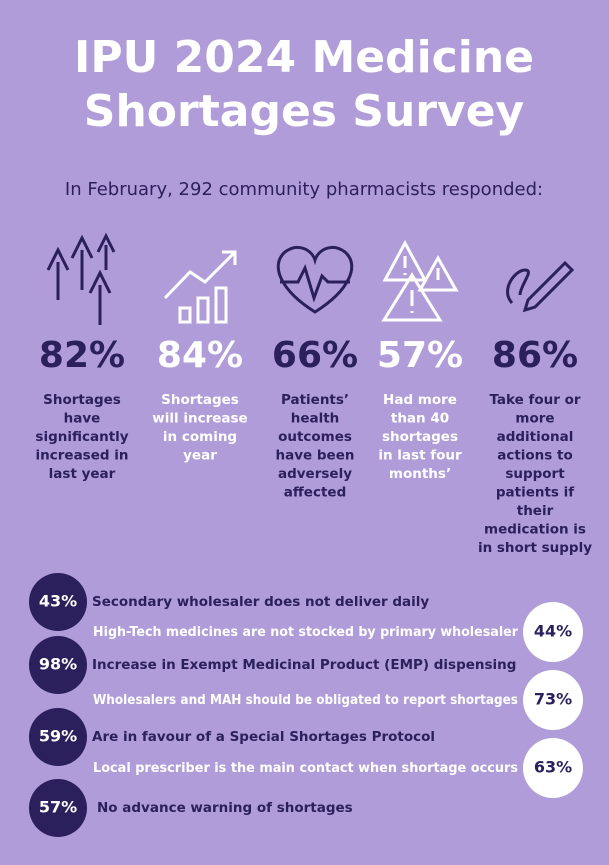  Describe the element at coordinates (420, 474) in the screenshot. I see `stat-description: months’` at that location.